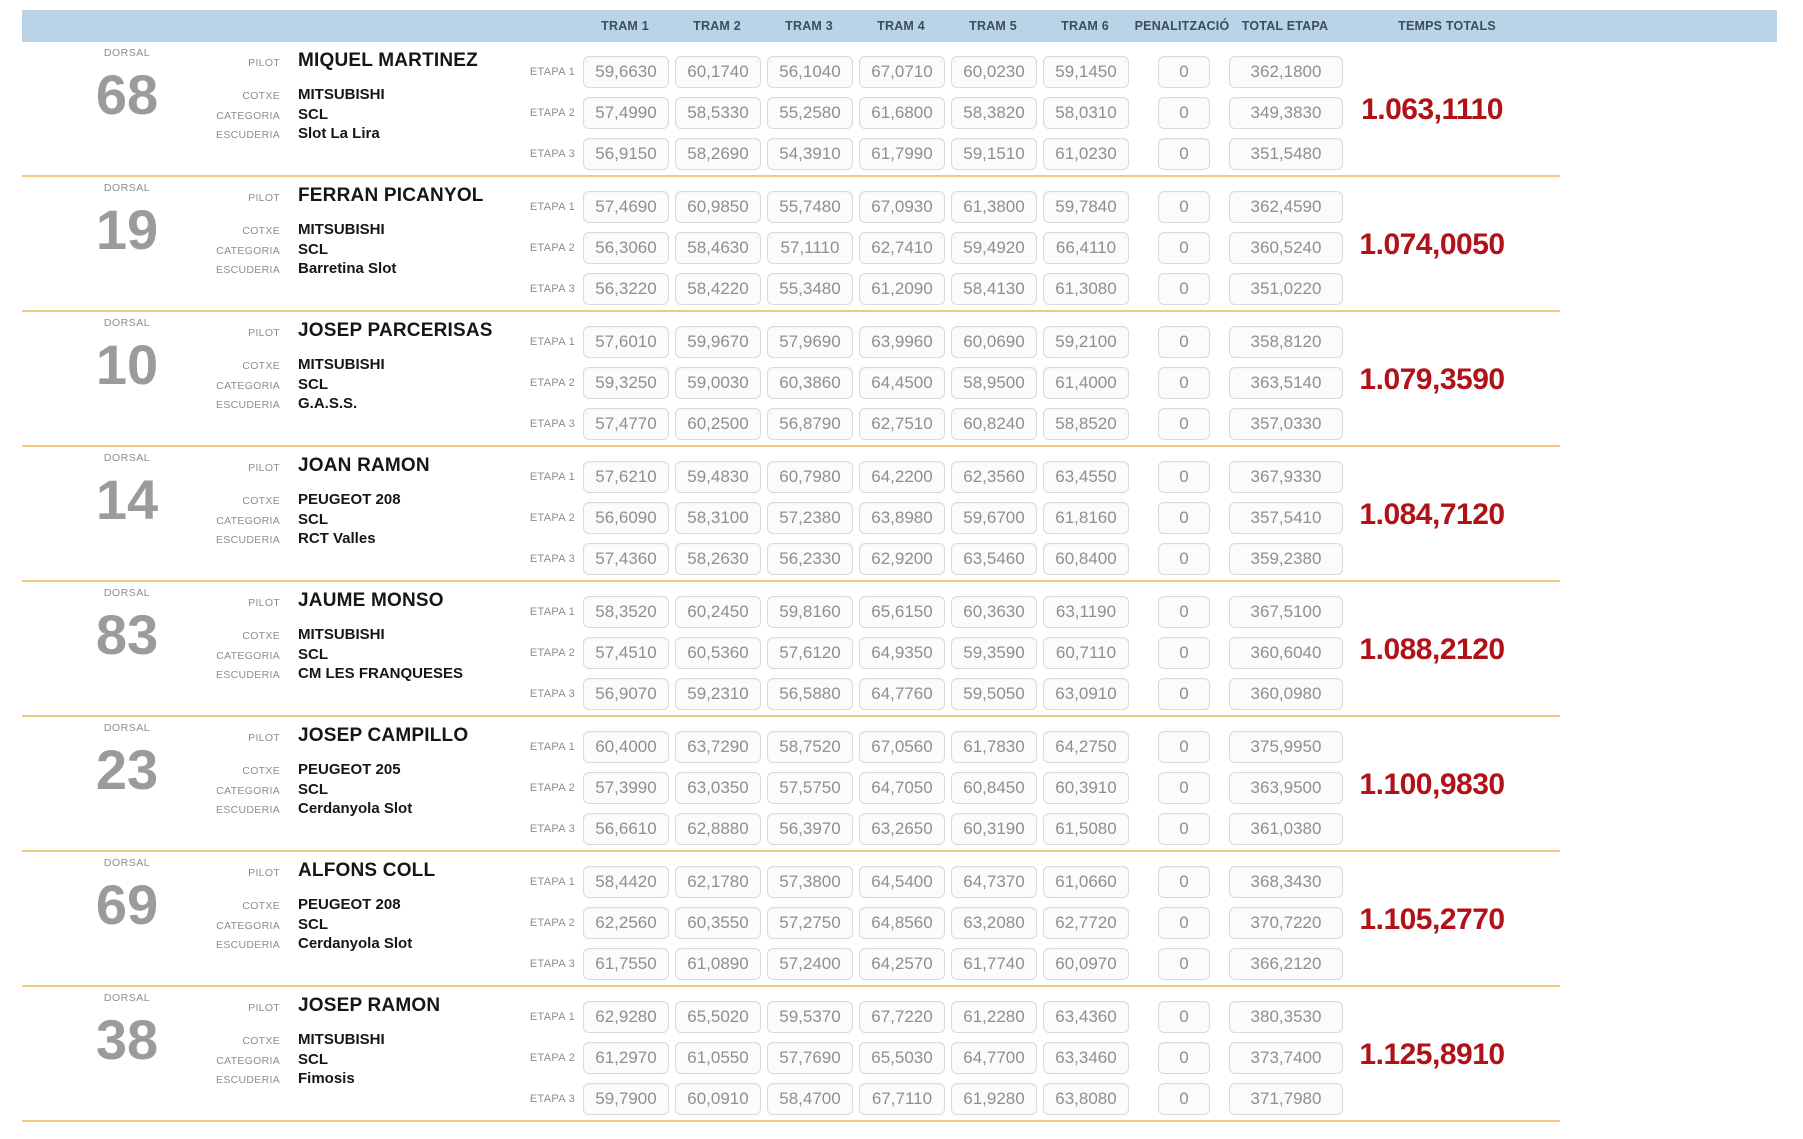 This screenshot has width=1803, height=1139. What do you see at coordinates (717, 26) in the screenshot?
I see `column-header-tram2: TRAM 2` at bounding box center [717, 26].